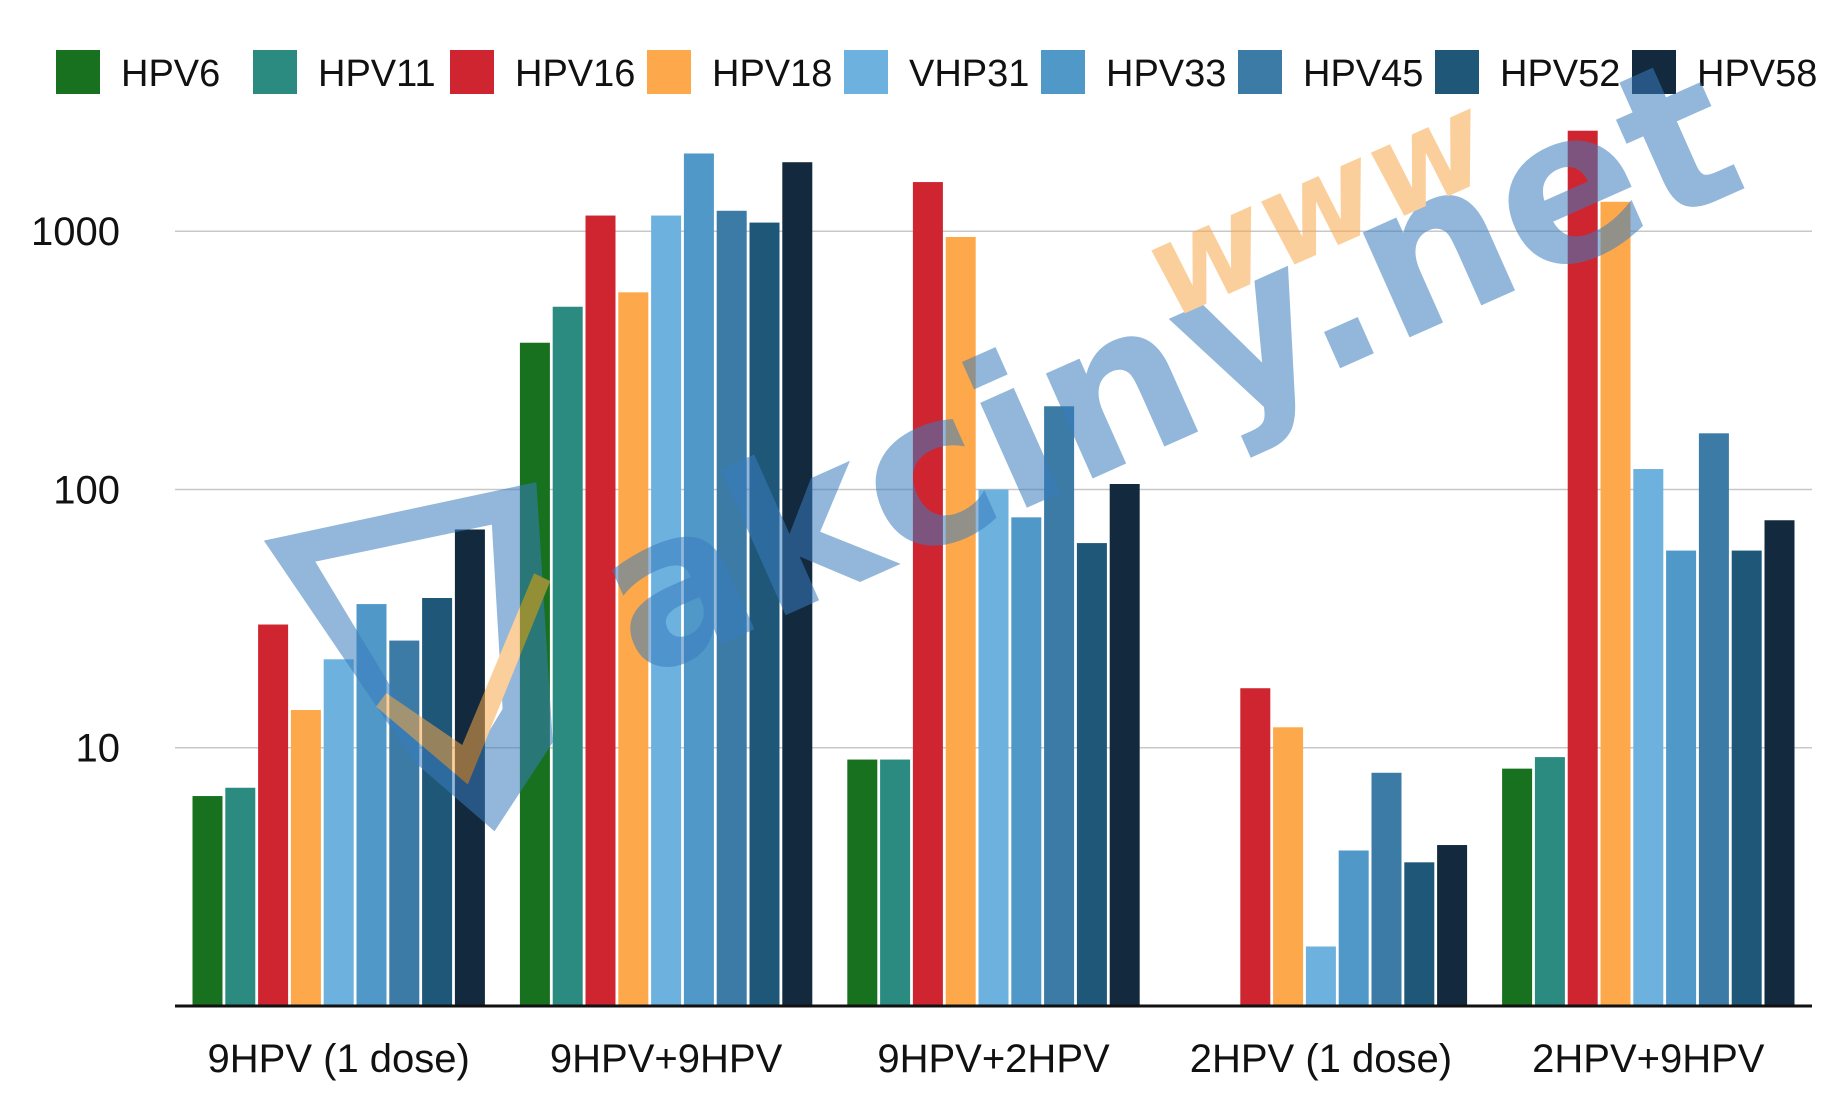 The width and height of the screenshot is (1848, 1114). I want to click on legend-label-vhp31: VHP31, so click(969, 74).